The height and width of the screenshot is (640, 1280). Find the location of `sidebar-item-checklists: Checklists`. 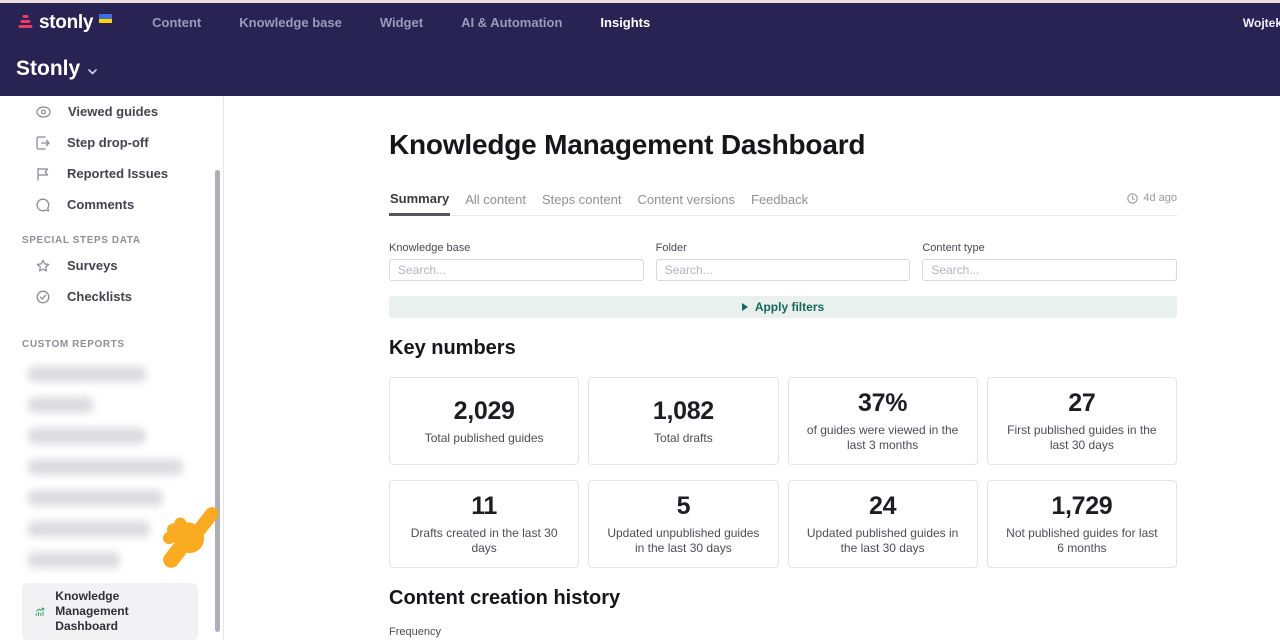

sidebar-item-checklists: Checklists is located at coordinates (111, 296).